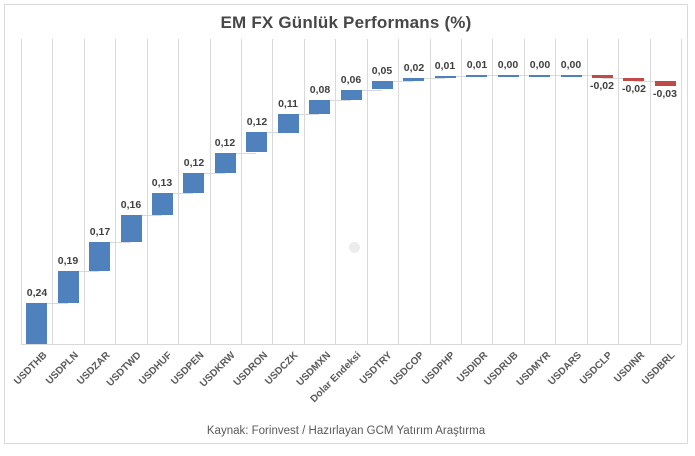 This screenshot has height=456, width=695. What do you see at coordinates (382, 85) in the screenshot?
I see `bar-usdtry` at bounding box center [382, 85].